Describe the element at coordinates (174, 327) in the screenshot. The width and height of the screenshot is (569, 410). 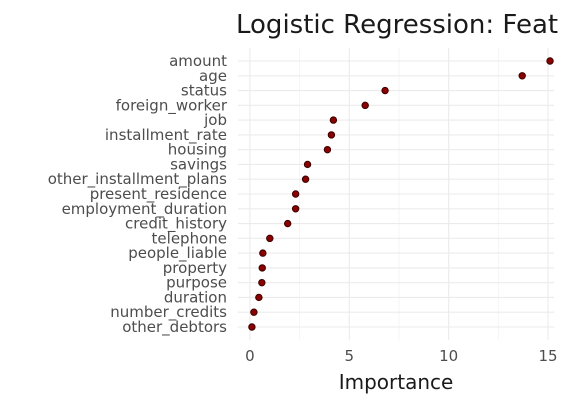
I see `y-tick-label: other_debtors` at that location.